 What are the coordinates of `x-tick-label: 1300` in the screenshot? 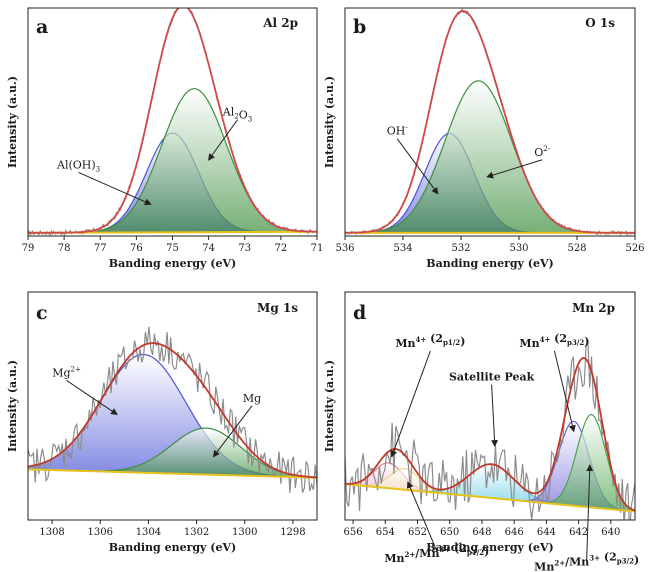 It's located at (244, 532).